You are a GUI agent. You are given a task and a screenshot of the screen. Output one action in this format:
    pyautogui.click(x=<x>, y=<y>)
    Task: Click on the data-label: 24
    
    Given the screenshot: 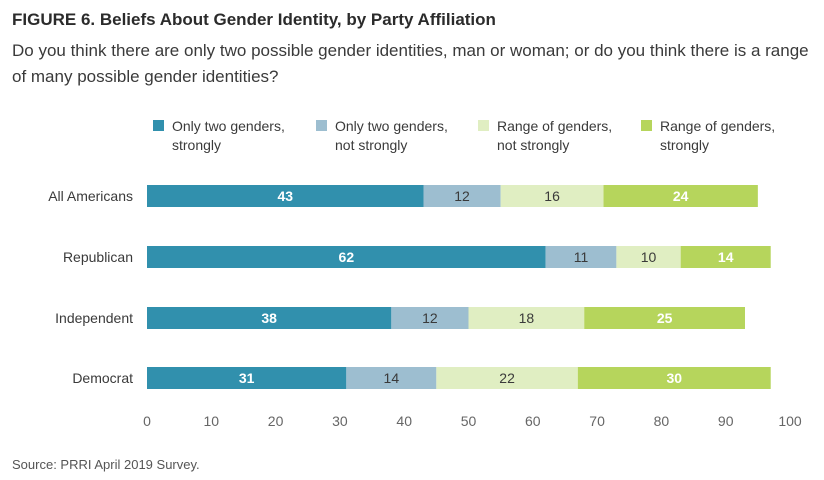 What is the action you would take?
    pyautogui.click(x=681, y=196)
    